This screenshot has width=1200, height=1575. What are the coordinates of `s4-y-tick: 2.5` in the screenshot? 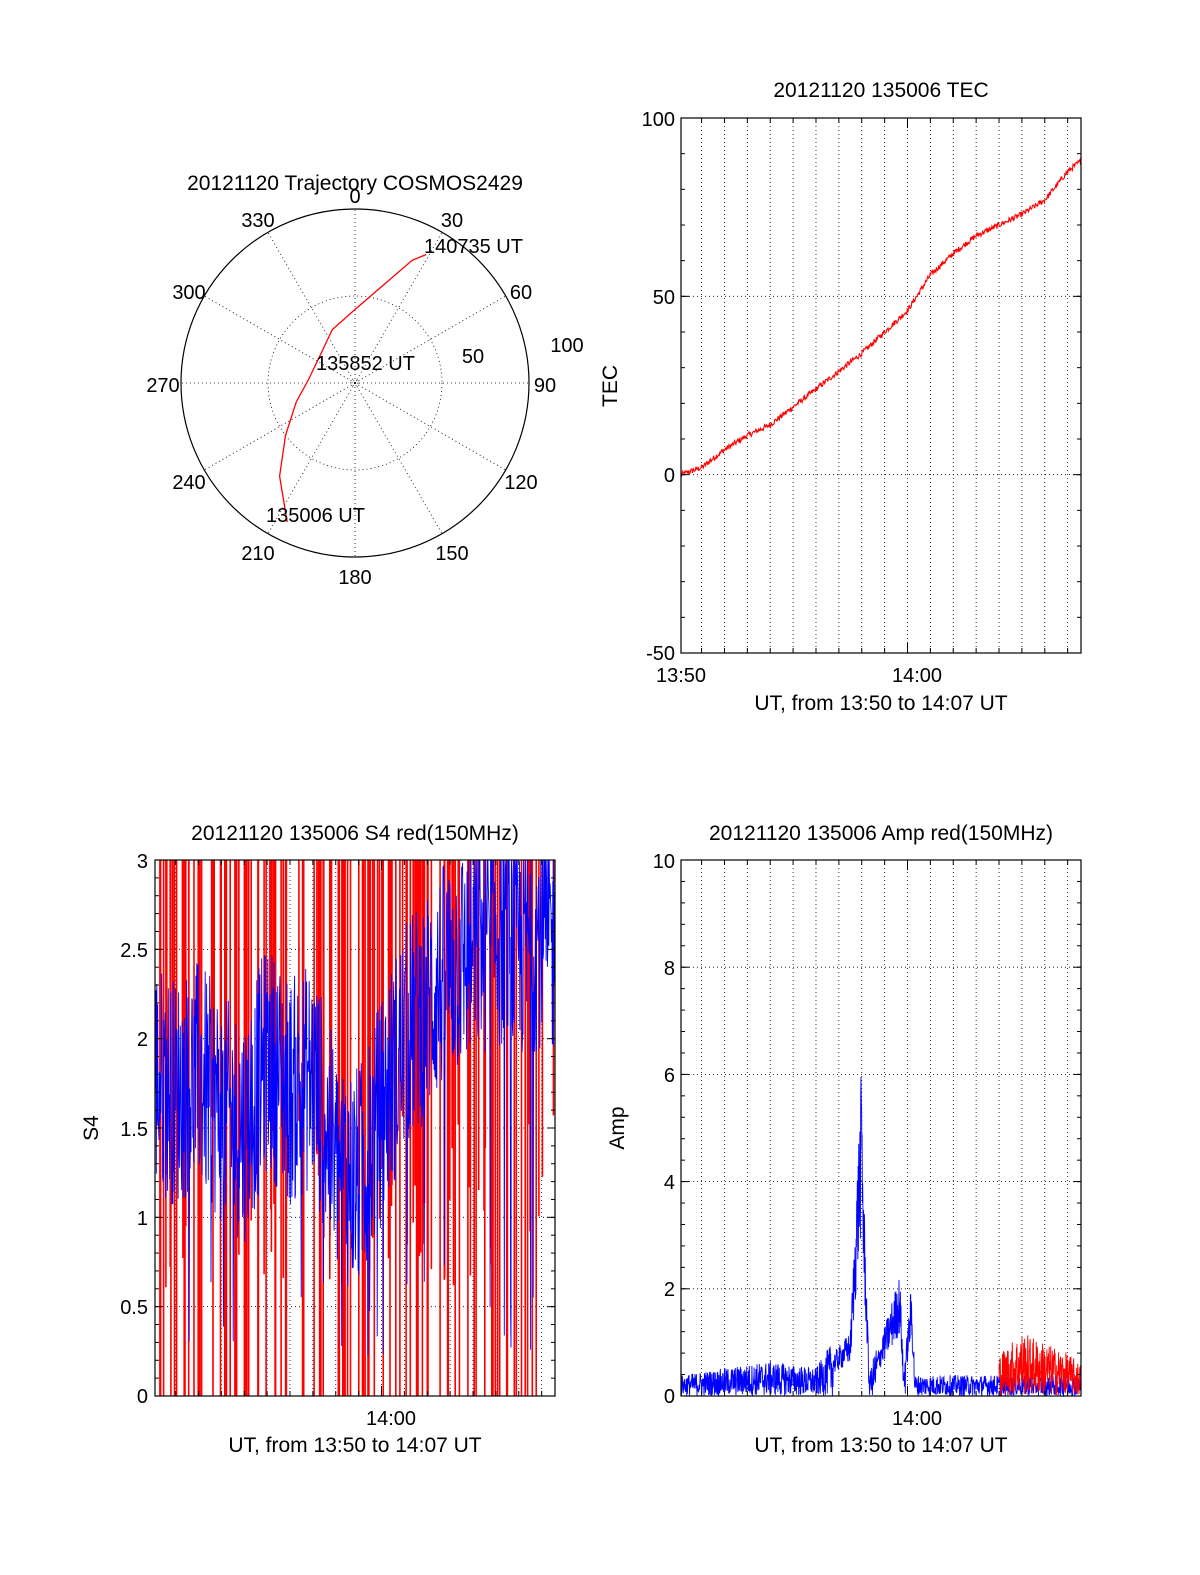 It's located at (134, 951).